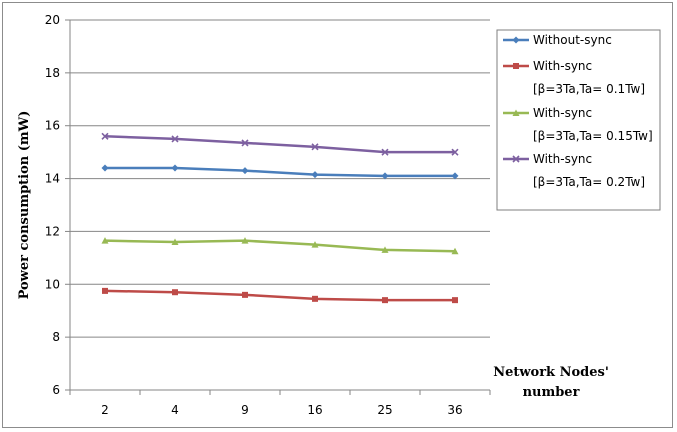  What do you see at coordinates (56, 390) in the screenshot?
I see `y-tick-label-6: 6` at bounding box center [56, 390].